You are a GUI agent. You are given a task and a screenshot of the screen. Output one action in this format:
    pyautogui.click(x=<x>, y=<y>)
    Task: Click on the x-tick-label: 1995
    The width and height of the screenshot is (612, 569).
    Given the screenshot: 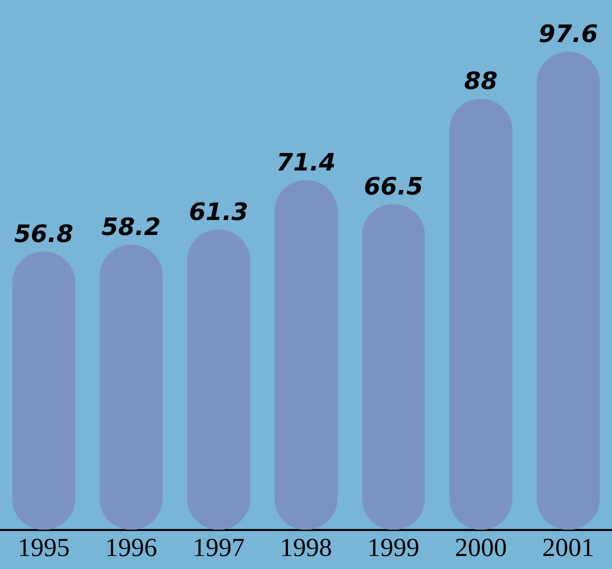 What is the action you would take?
    pyautogui.click(x=44, y=547)
    